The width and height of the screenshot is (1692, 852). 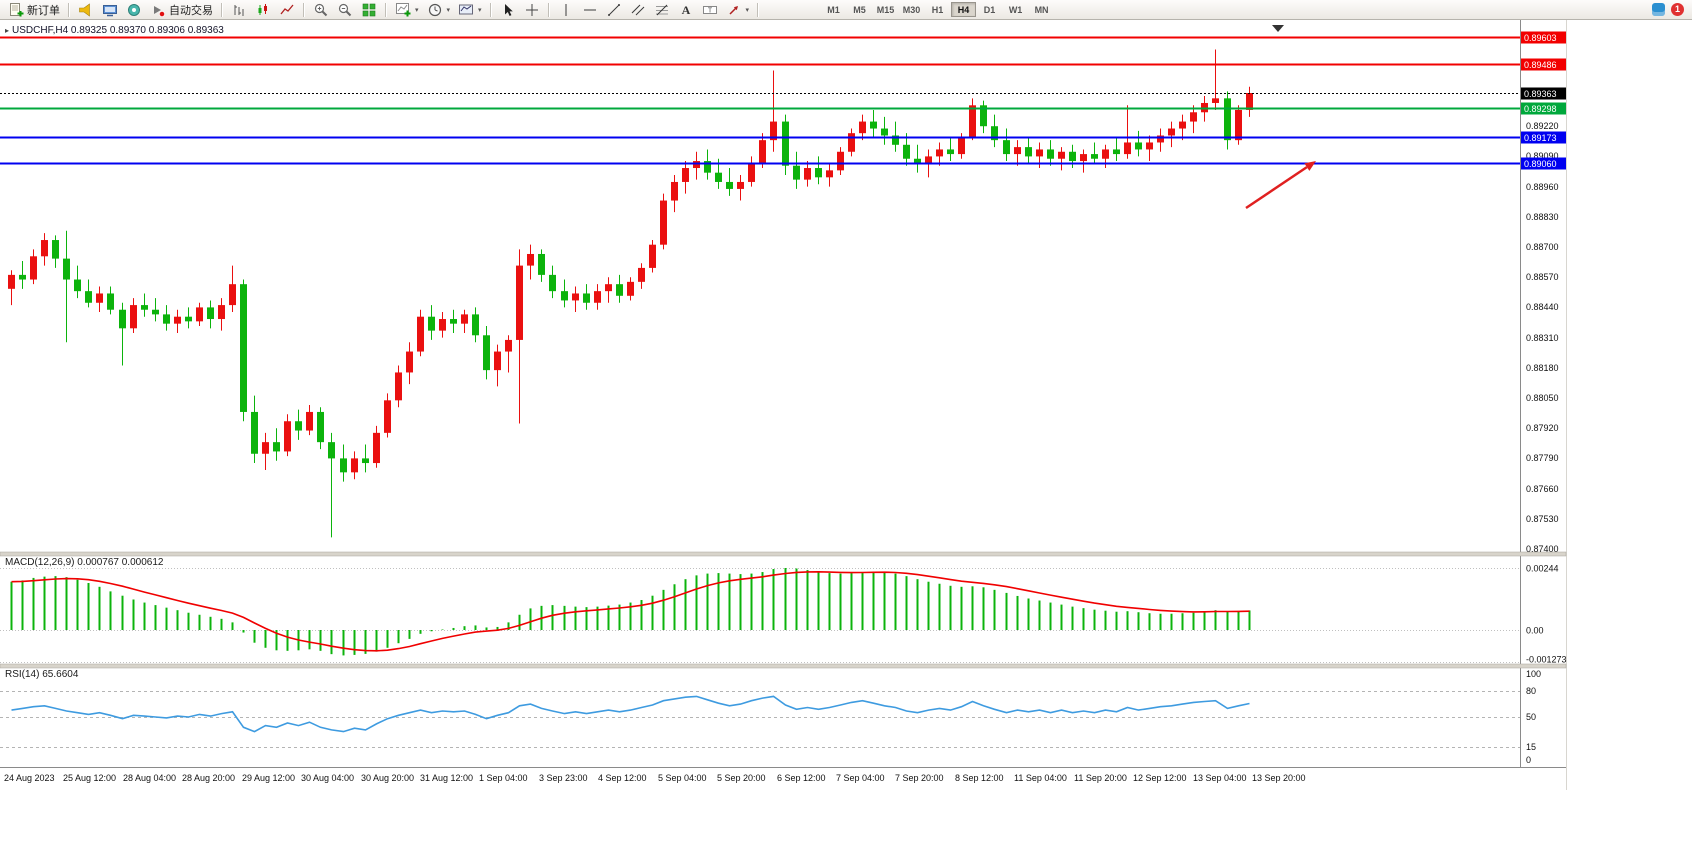 I want to click on one-click-trading-icon: ▸, so click(x=7, y=30).